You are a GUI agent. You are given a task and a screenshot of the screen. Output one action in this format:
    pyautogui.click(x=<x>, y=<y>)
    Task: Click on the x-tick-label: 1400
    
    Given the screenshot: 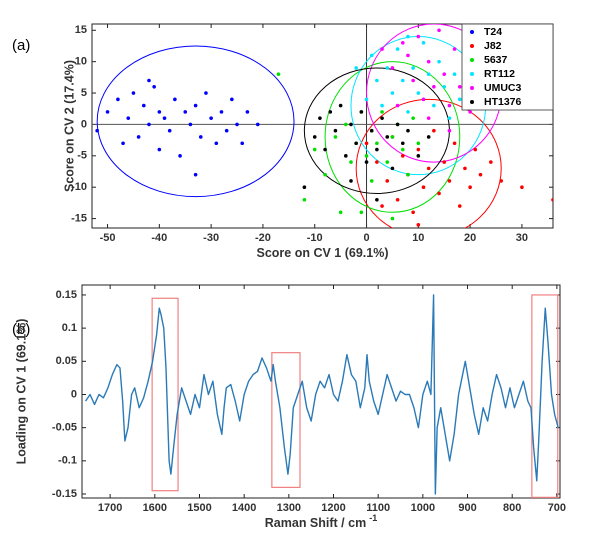 What is the action you would take?
    pyautogui.click(x=244, y=508)
    